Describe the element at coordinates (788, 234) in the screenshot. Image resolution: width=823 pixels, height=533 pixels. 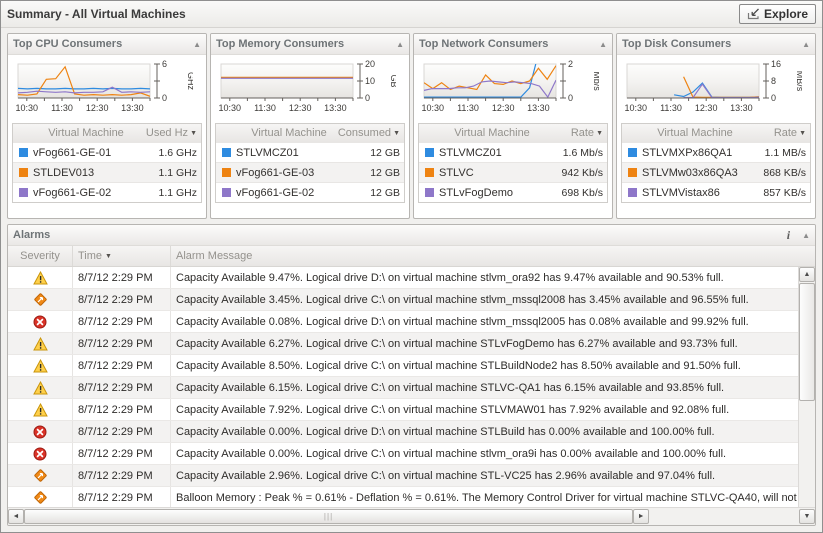
I see `info-icon: i` at that location.